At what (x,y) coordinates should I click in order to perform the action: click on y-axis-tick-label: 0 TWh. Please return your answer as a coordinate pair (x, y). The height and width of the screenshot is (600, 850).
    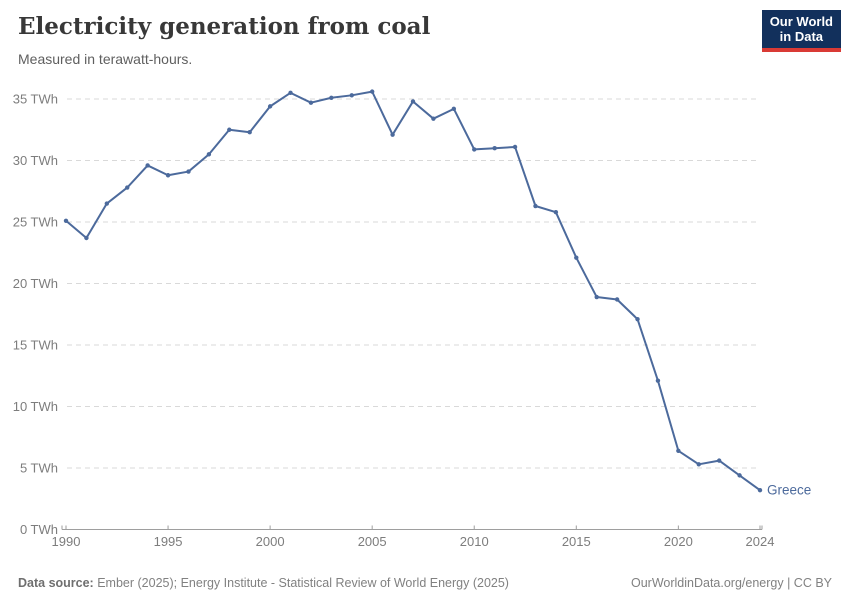
    Looking at the image, I should click on (39, 529).